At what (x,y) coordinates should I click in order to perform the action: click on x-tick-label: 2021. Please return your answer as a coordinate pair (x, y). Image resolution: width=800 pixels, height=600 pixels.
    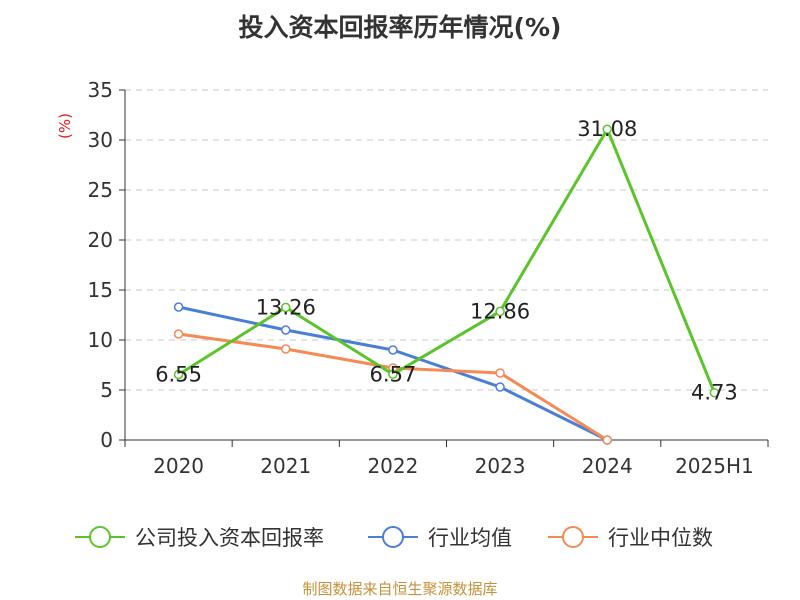
    Looking at the image, I should click on (285, 466).